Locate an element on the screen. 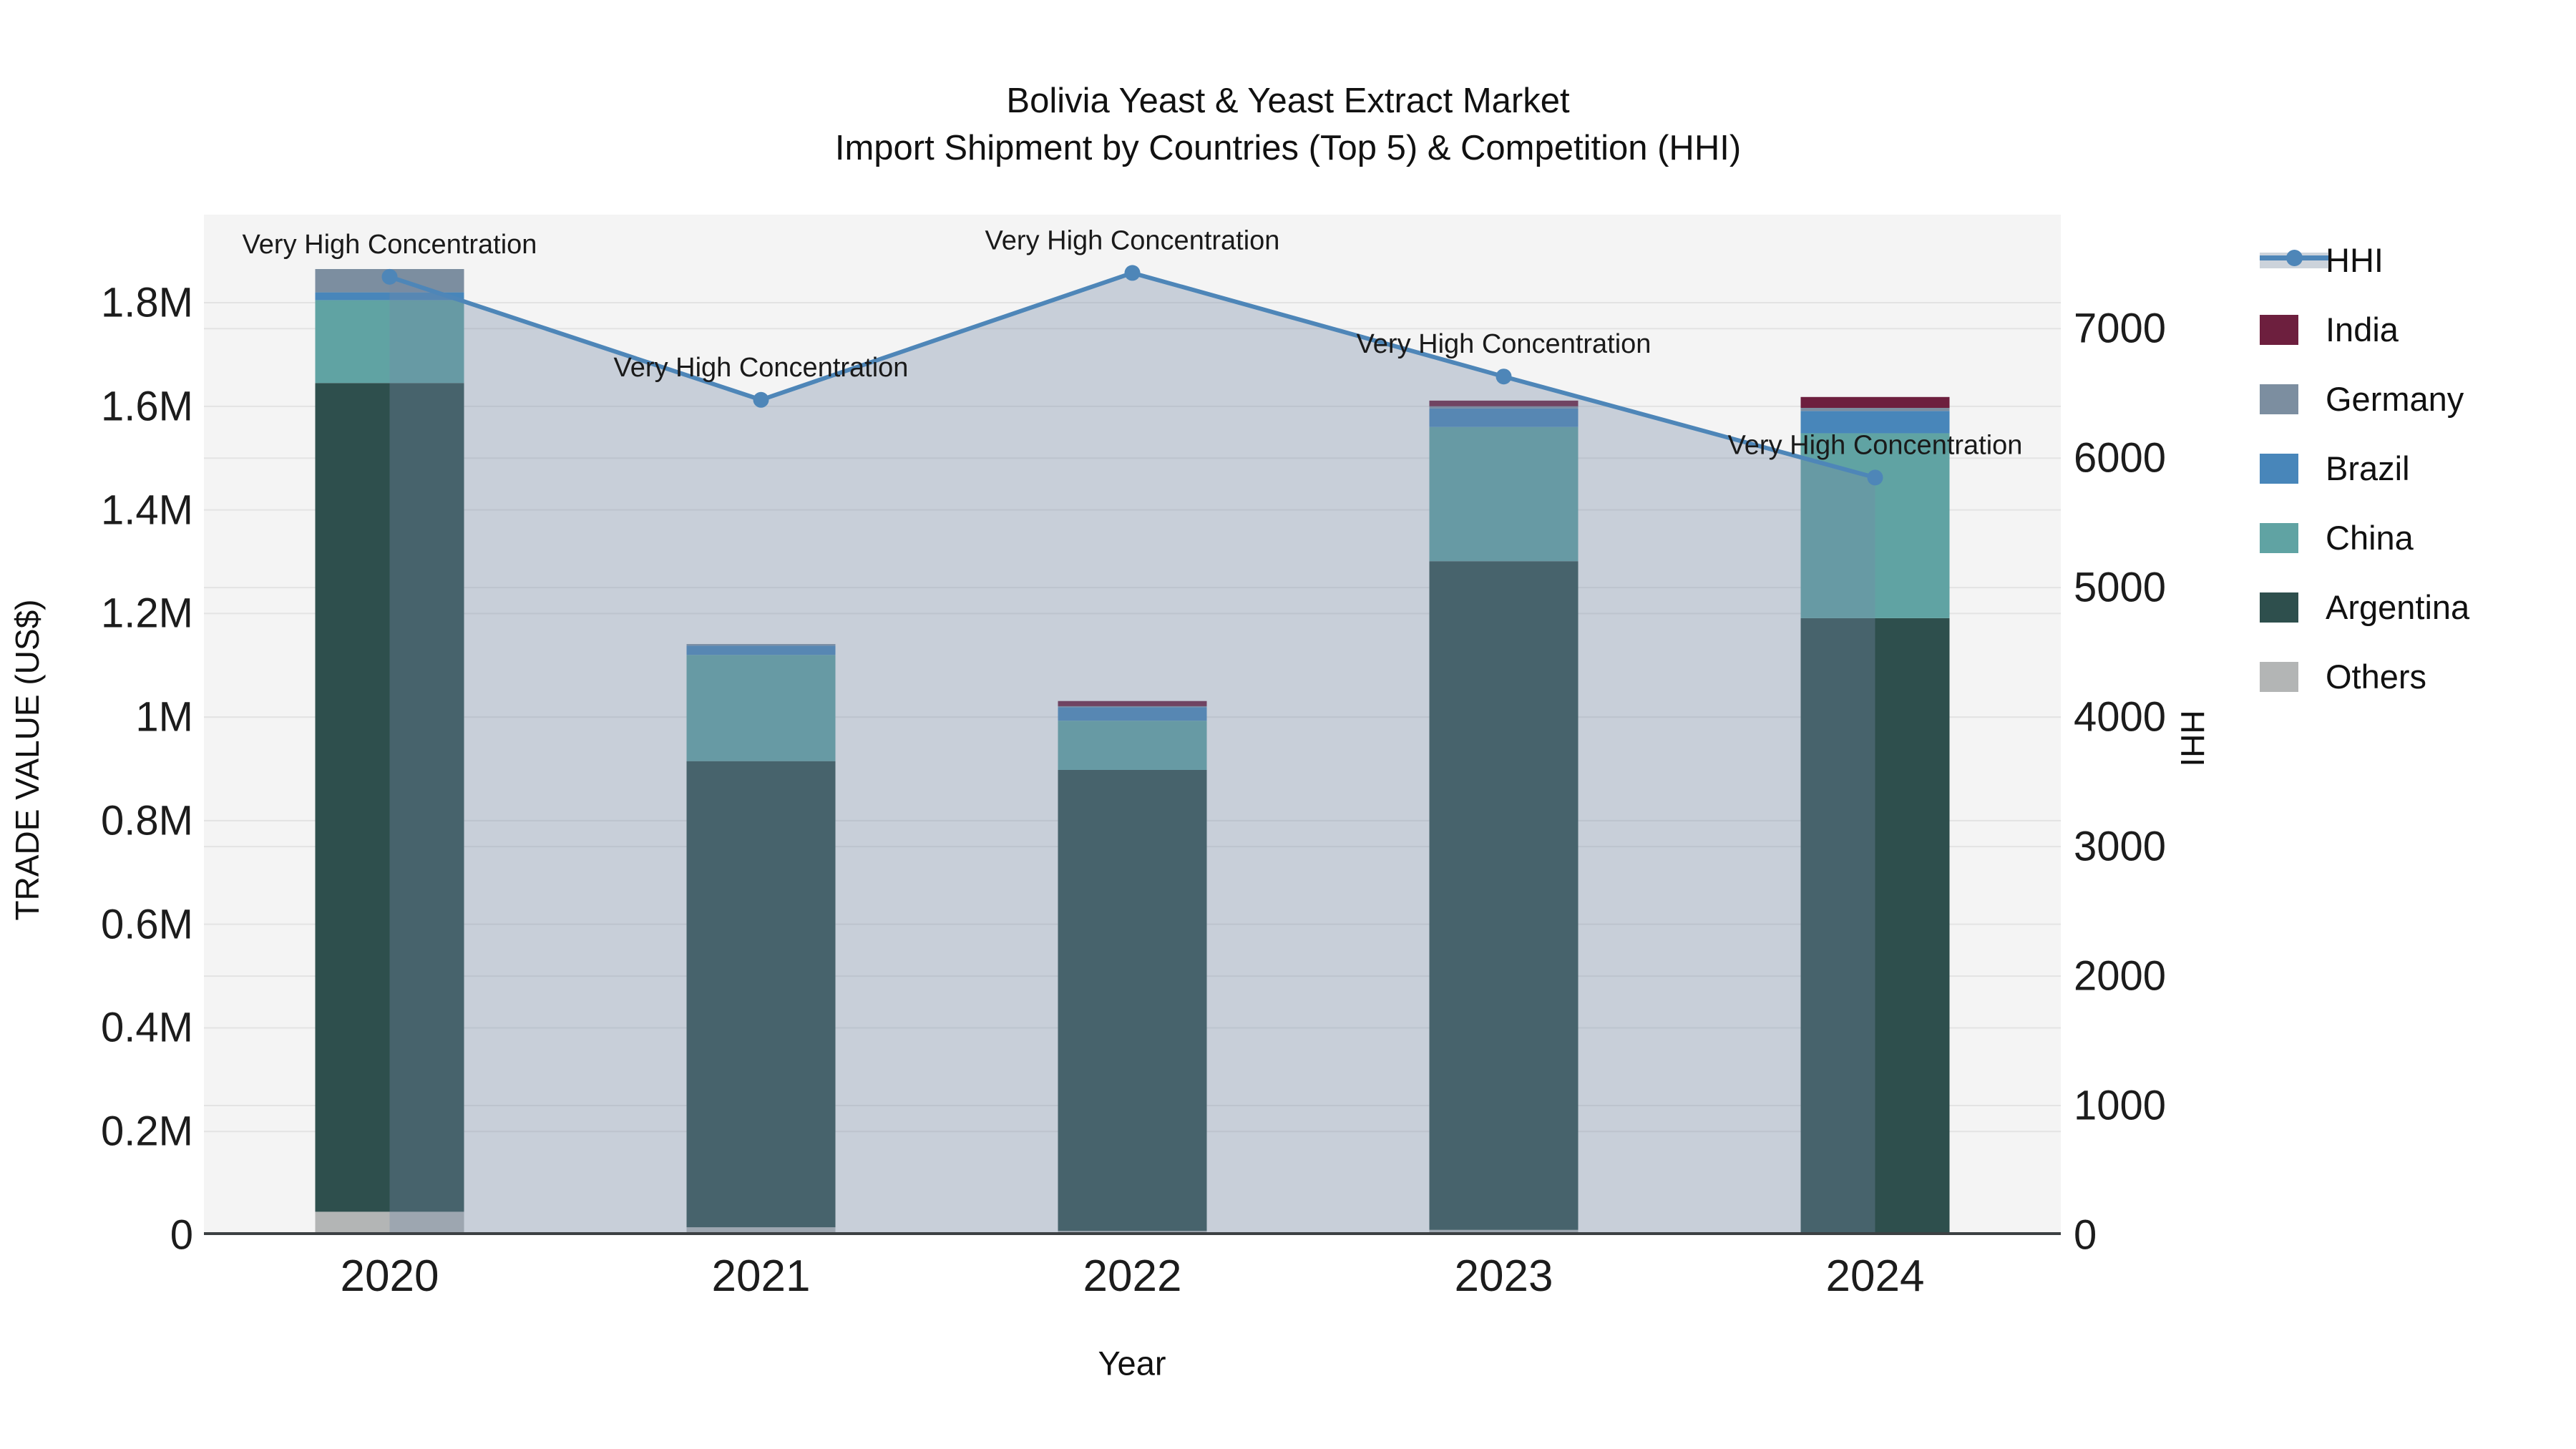 Image resolution: width=2576 pixels, height=1449 pixels. legend-label-china: China is located at coordinates (2370, 538).